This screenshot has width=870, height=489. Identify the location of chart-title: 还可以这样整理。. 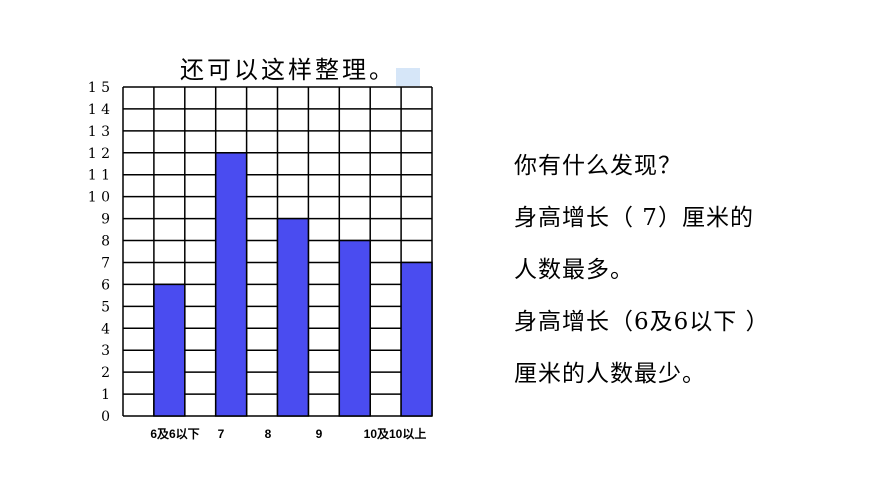
(288, 70).